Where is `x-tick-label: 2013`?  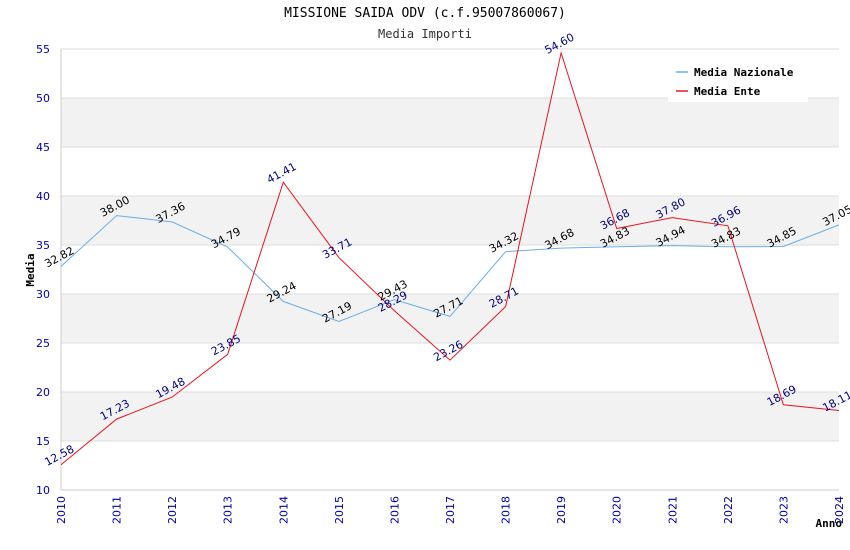 x-tick-label: 2013 is located at coordinates (228, 510).